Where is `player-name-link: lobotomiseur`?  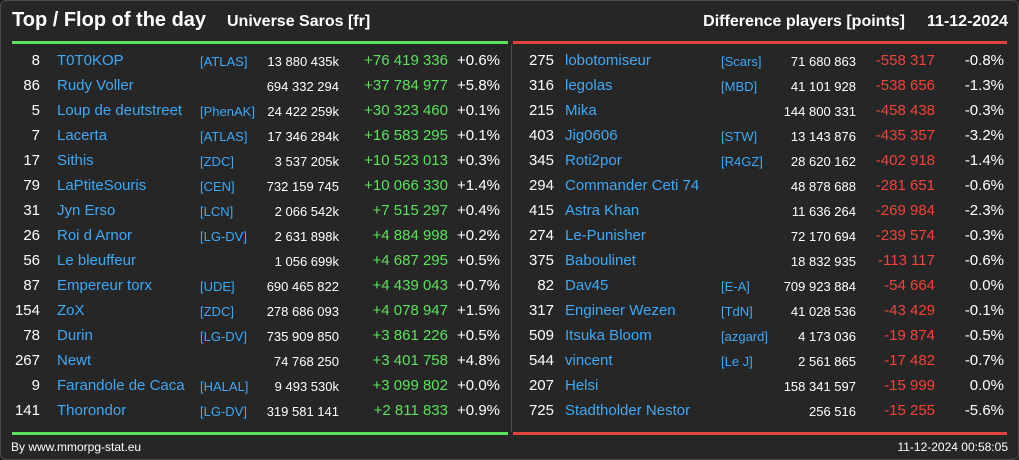
player-name-link: lobotomiseur is located at coordinates (608, 60).